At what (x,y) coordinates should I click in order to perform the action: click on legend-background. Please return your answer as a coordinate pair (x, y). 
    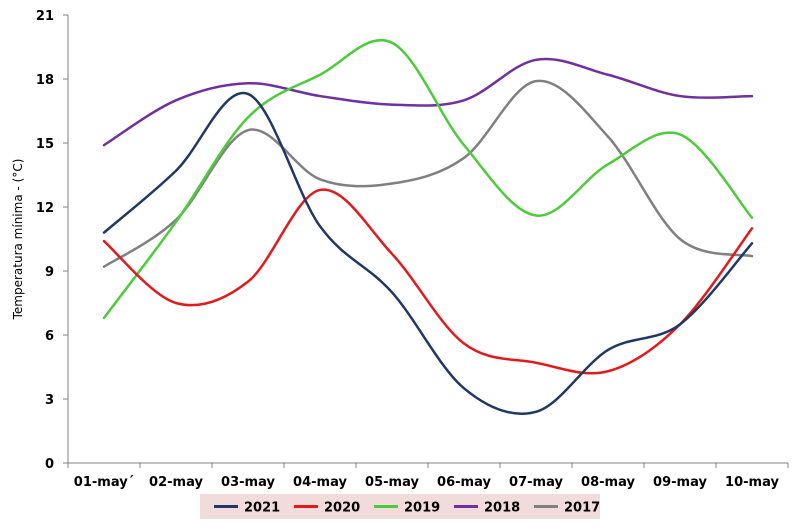
    Looking at the image, I should click on (400, 506).